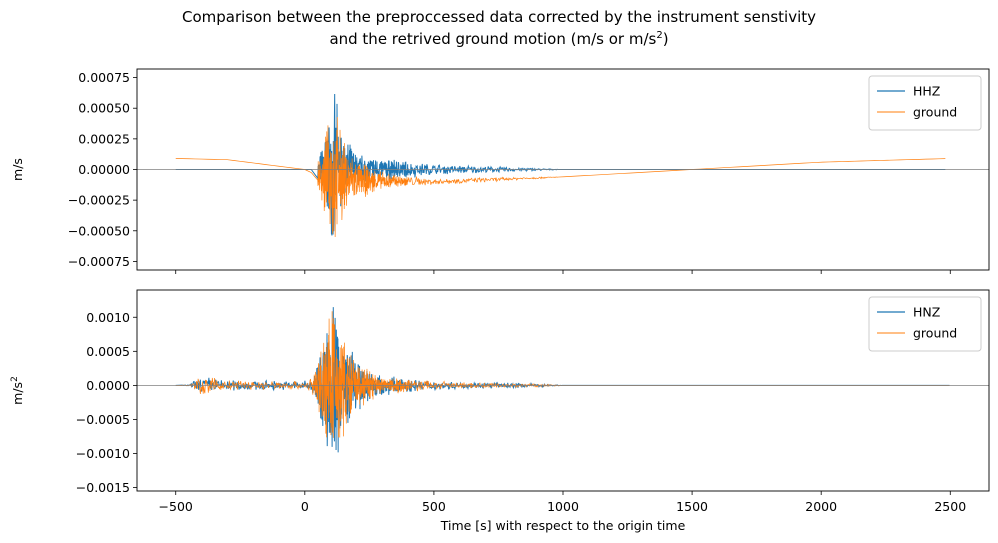 This screenshot has width=998, height=543. I want to click on y-tick-label: 0.00025, so click(104, 138).